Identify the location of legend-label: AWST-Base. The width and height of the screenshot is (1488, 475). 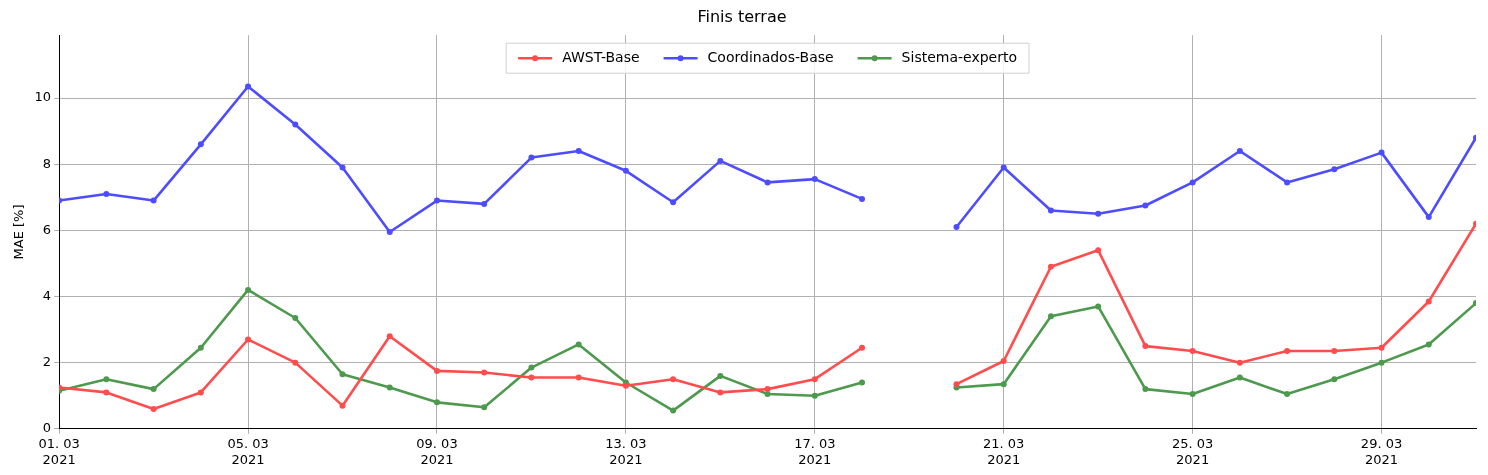
(601, 56).